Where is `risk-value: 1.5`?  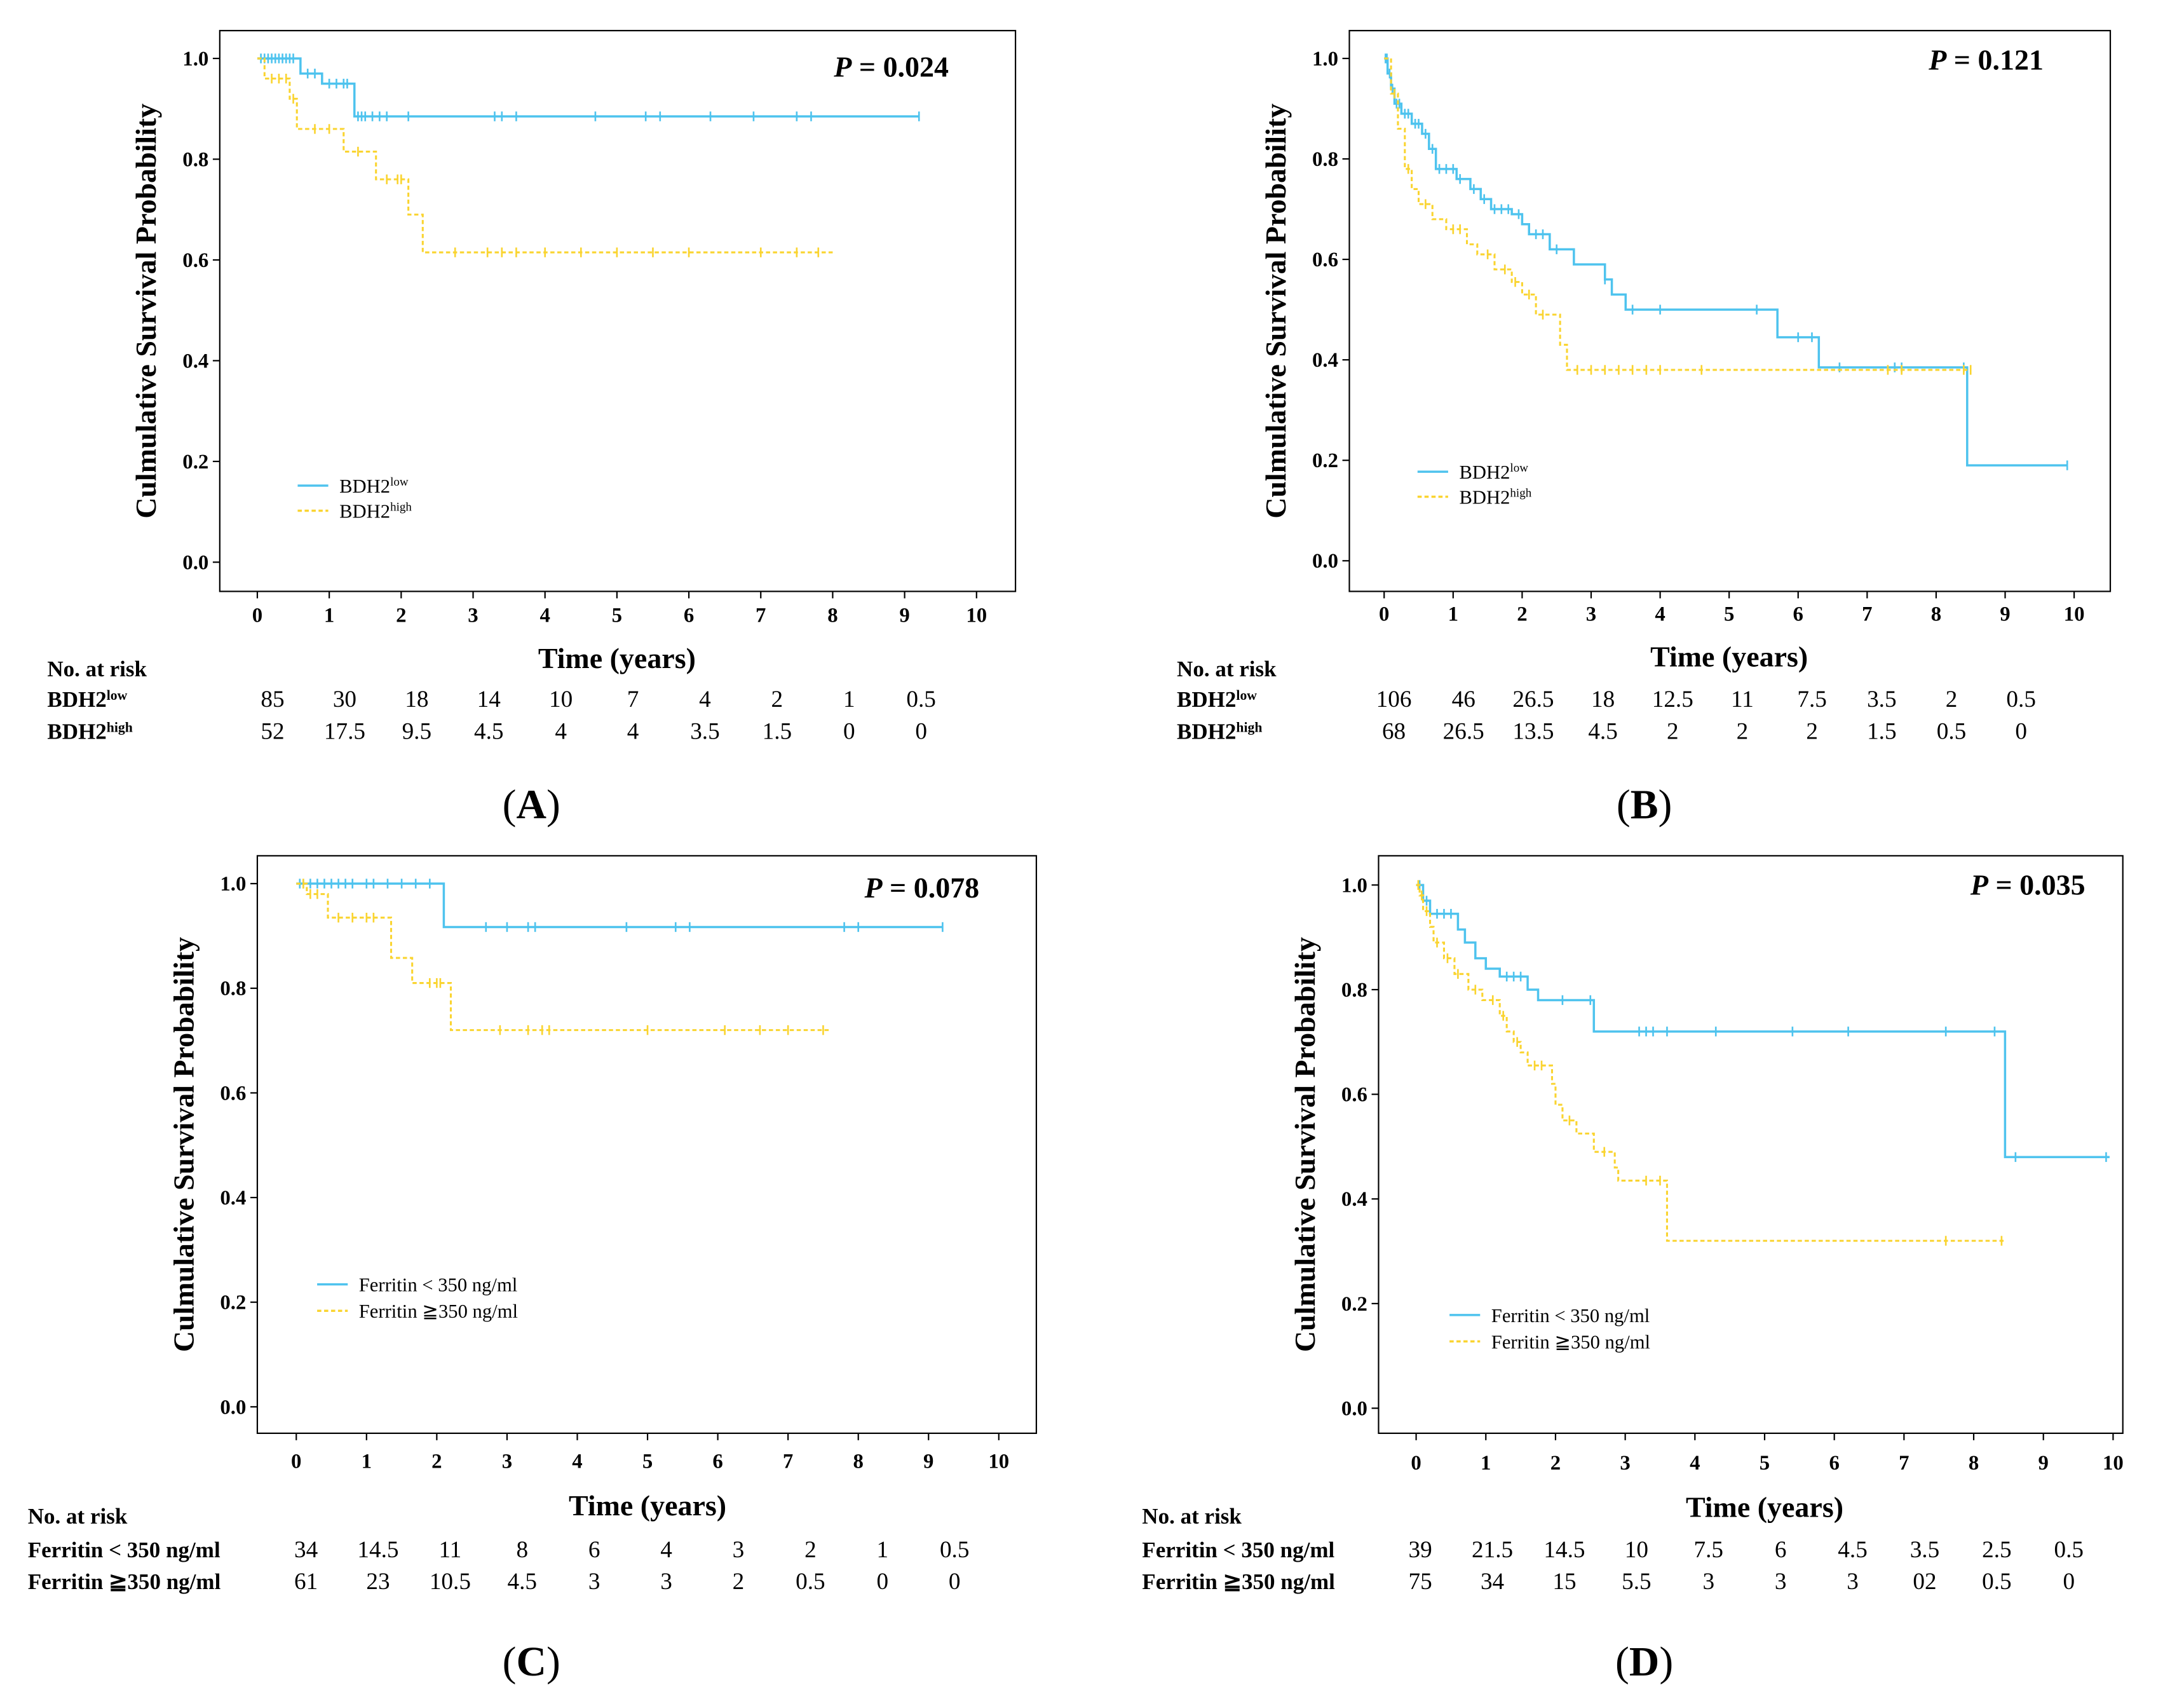
risk-value: 1.5 is located at coordinates (1882, 731).